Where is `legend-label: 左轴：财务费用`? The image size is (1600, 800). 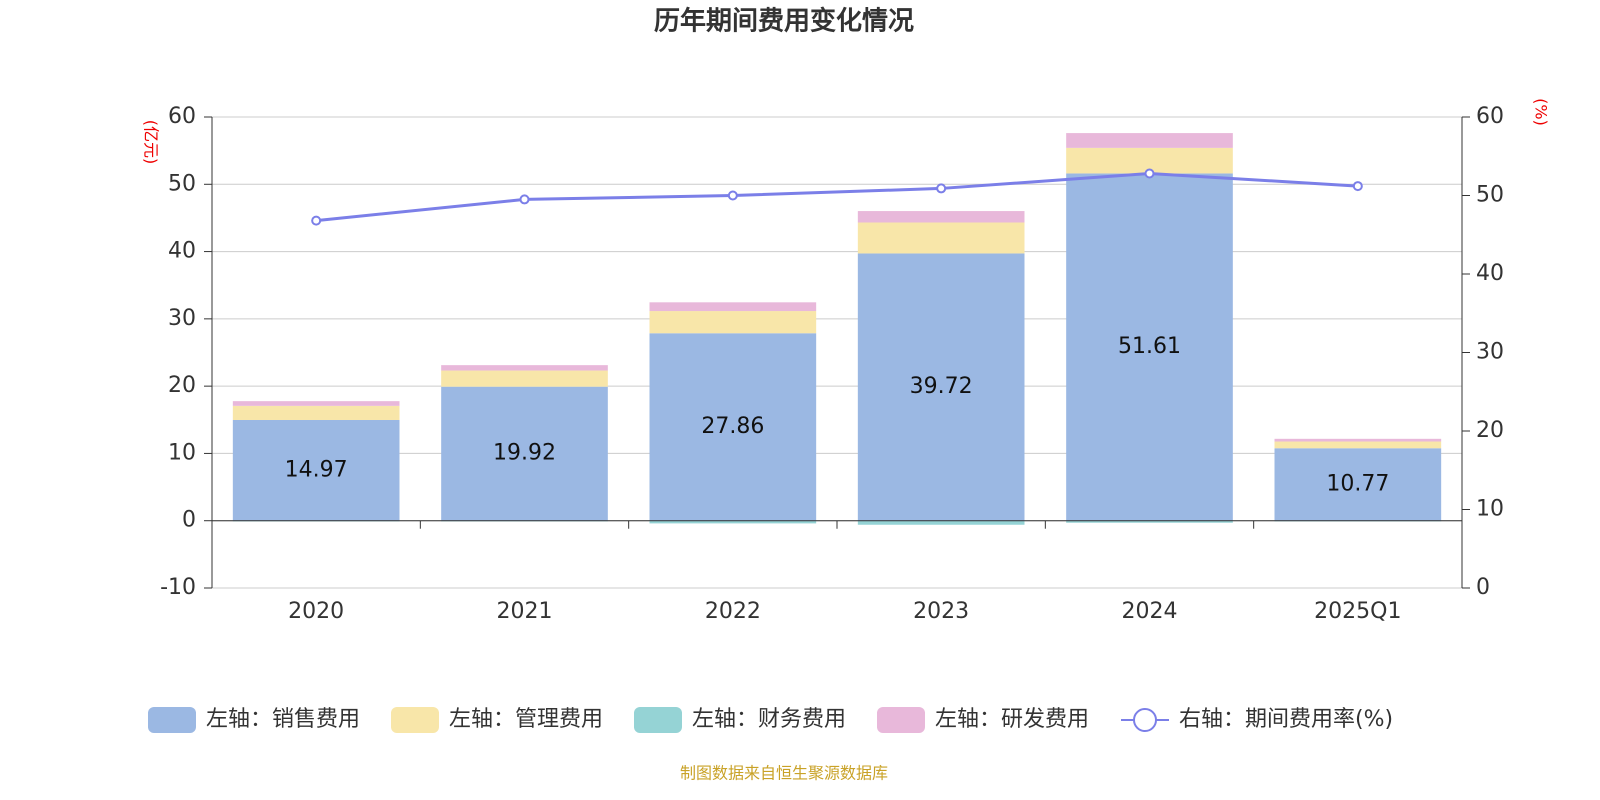 legend-label: 左轴：财务费用 is located at coordinates (769, 719).